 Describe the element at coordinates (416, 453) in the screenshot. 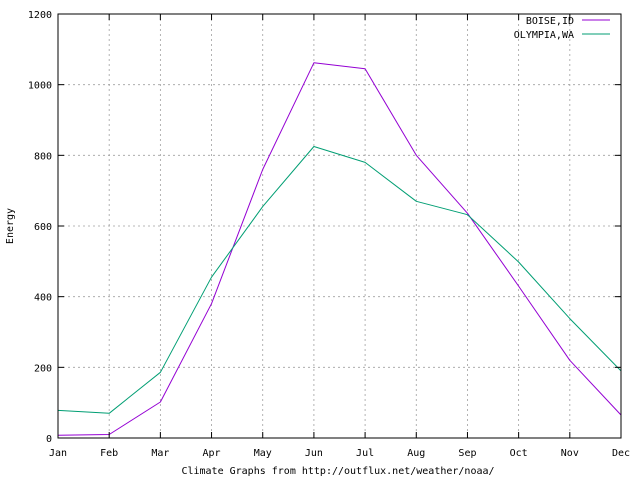

I see `x-tick-label: Aug` at that location.